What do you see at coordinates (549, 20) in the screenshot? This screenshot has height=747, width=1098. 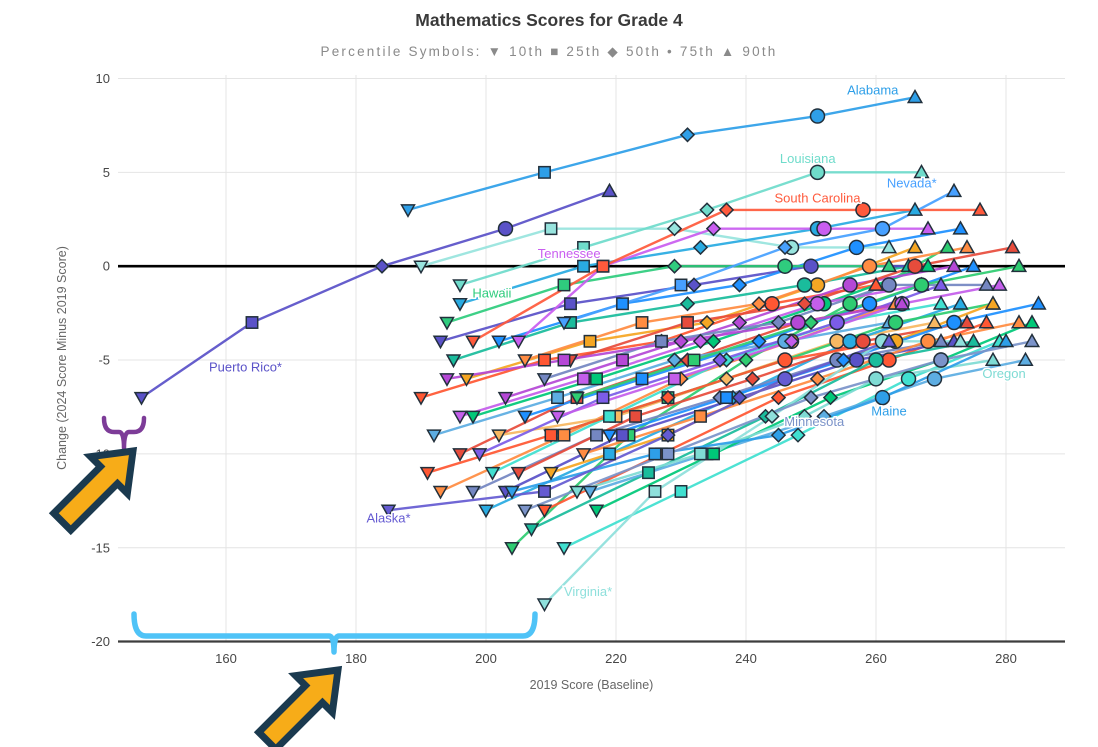 I see `chart-title: Mathematics Scores for Grade 4` at bounding box center [549, 20].